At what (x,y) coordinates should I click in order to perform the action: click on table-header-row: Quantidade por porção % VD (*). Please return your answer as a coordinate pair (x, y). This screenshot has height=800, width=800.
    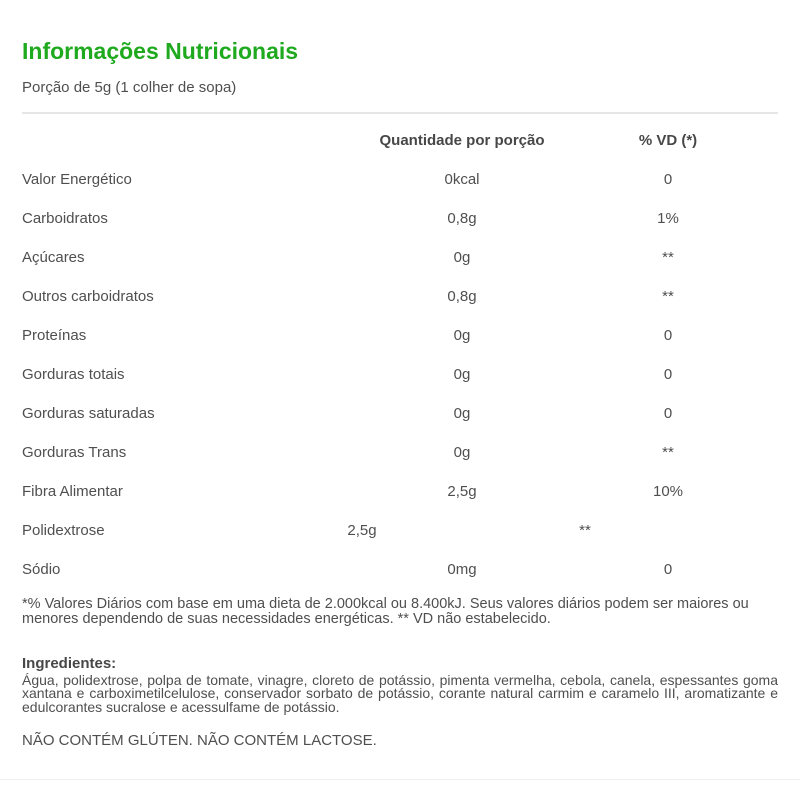
    Looking at the image, I should click on (400, 140).